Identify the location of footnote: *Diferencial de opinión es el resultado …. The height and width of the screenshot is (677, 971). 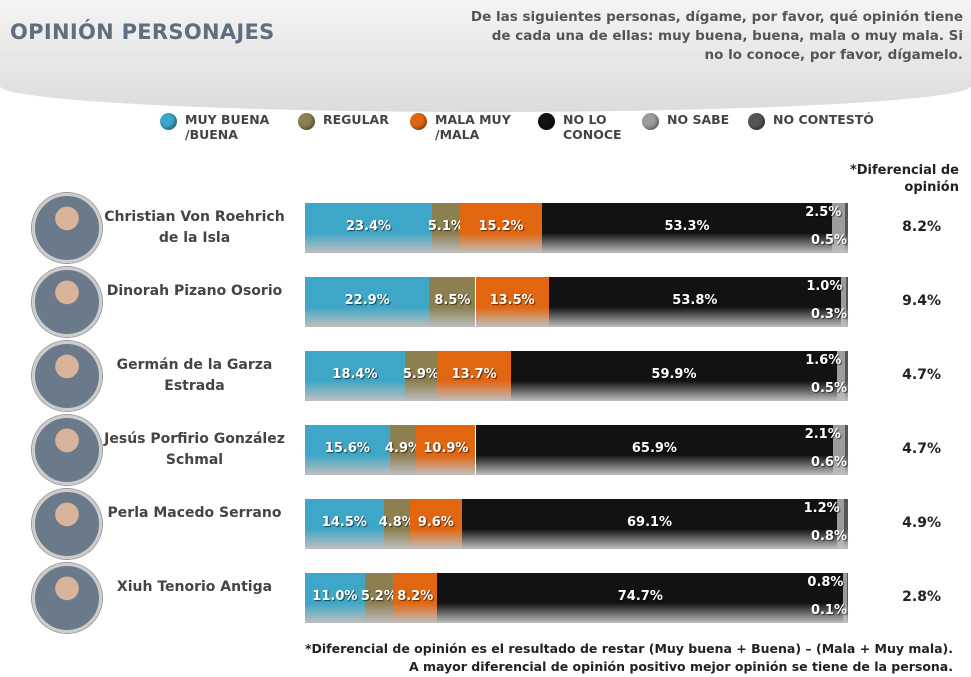
(628, 648).